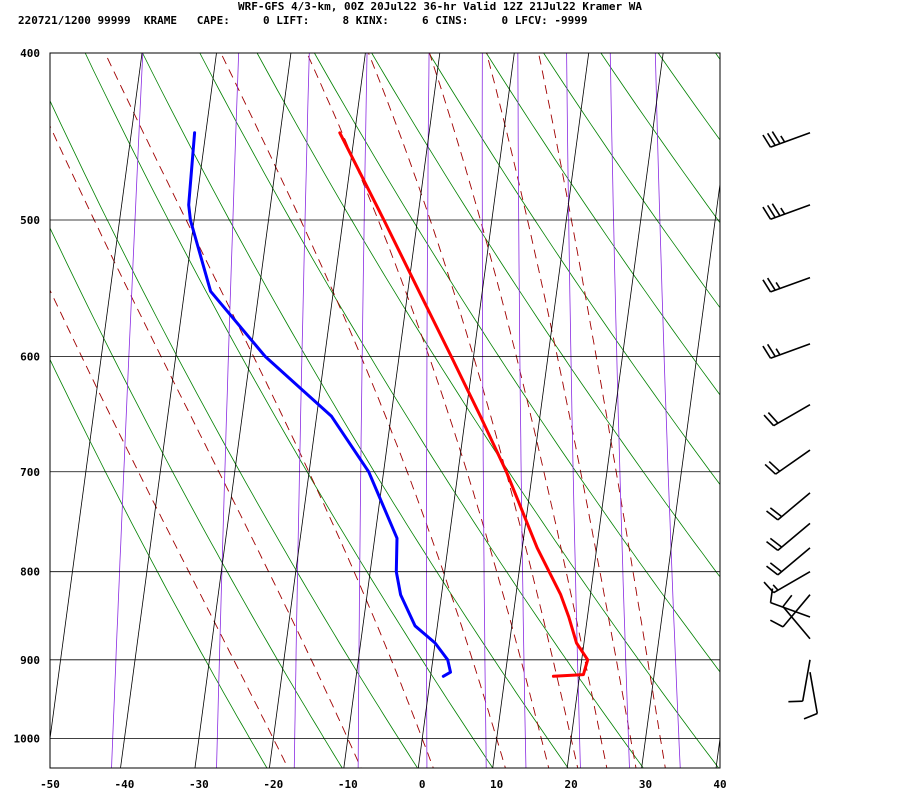 Image resolution: width=900 pixels, height=800 pixels. I want to click on temperature-tick-label: -30, so click(199, 784).